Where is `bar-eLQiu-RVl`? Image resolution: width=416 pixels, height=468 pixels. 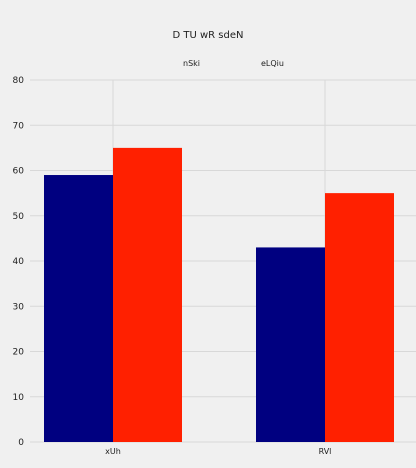 bar-eLQiu-RVl is located at coordinates (359, 317).